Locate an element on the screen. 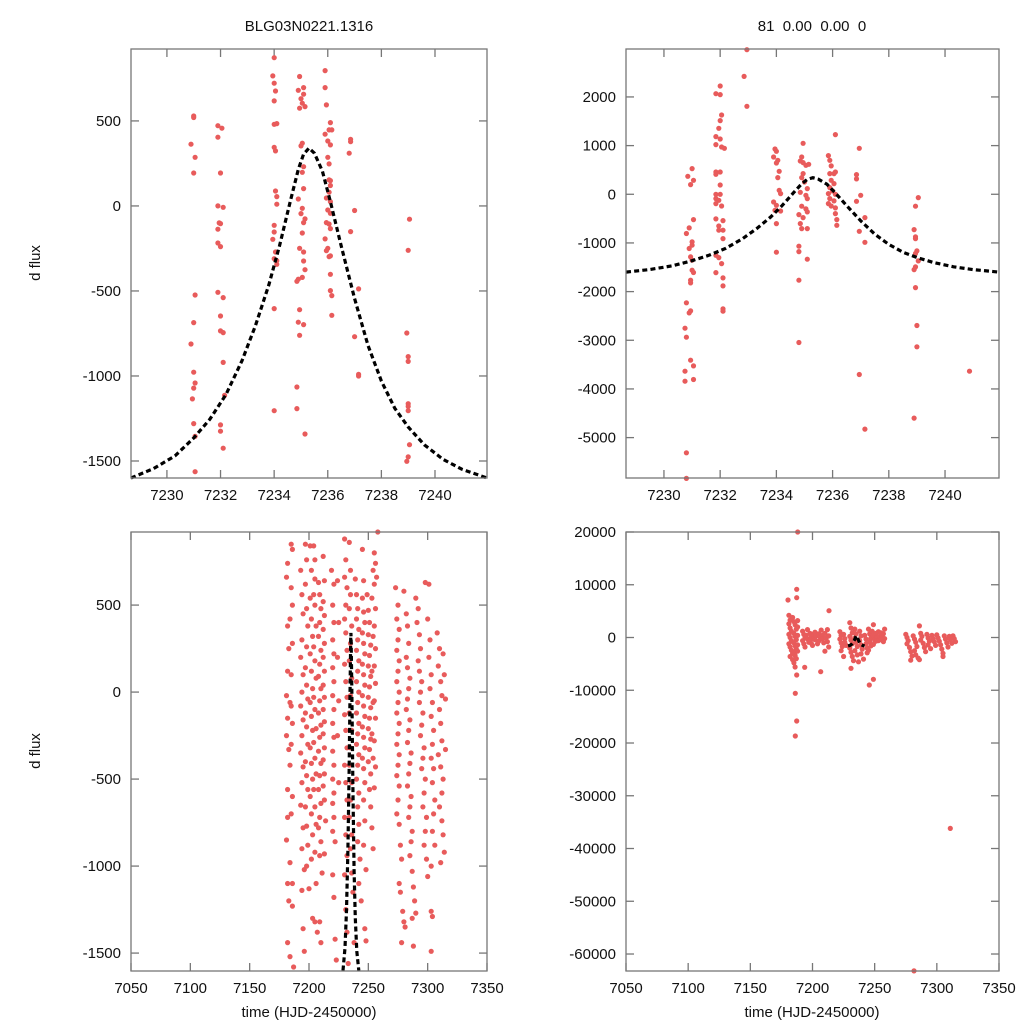  x-tick-label: 7240 is located at coordinates (944, 495).